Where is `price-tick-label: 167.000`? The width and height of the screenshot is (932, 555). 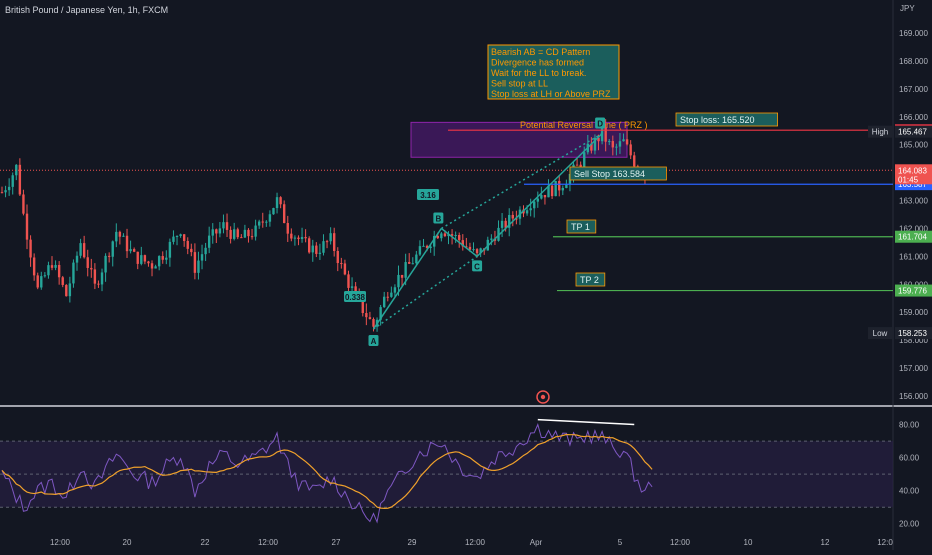
price-tick-label: 167.000 is located at coordinates (913, 89).